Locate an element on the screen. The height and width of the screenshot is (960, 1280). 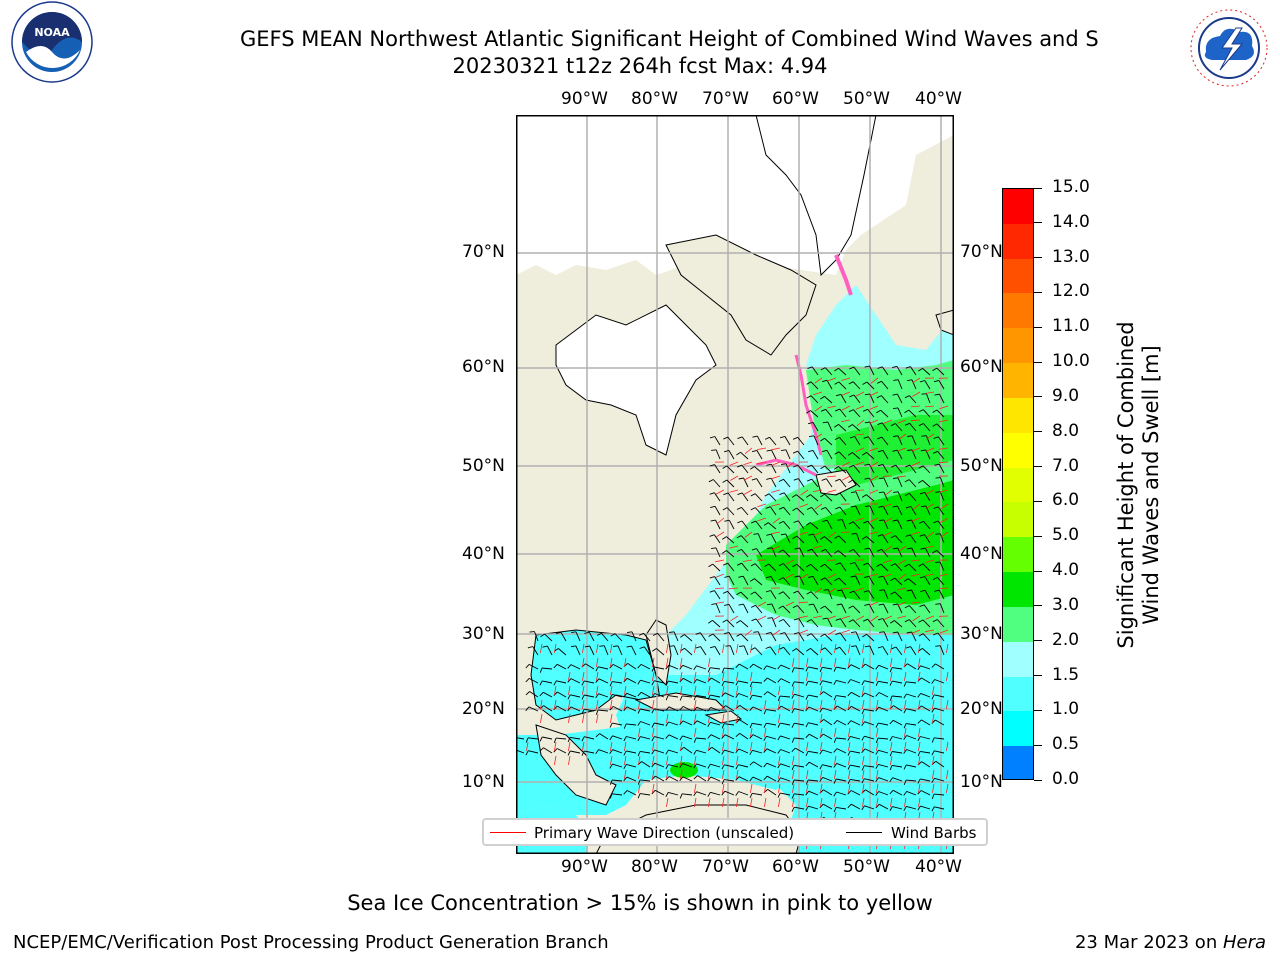
colorbar-tick-label: 4.0 is located at coordinates (1066, 570).